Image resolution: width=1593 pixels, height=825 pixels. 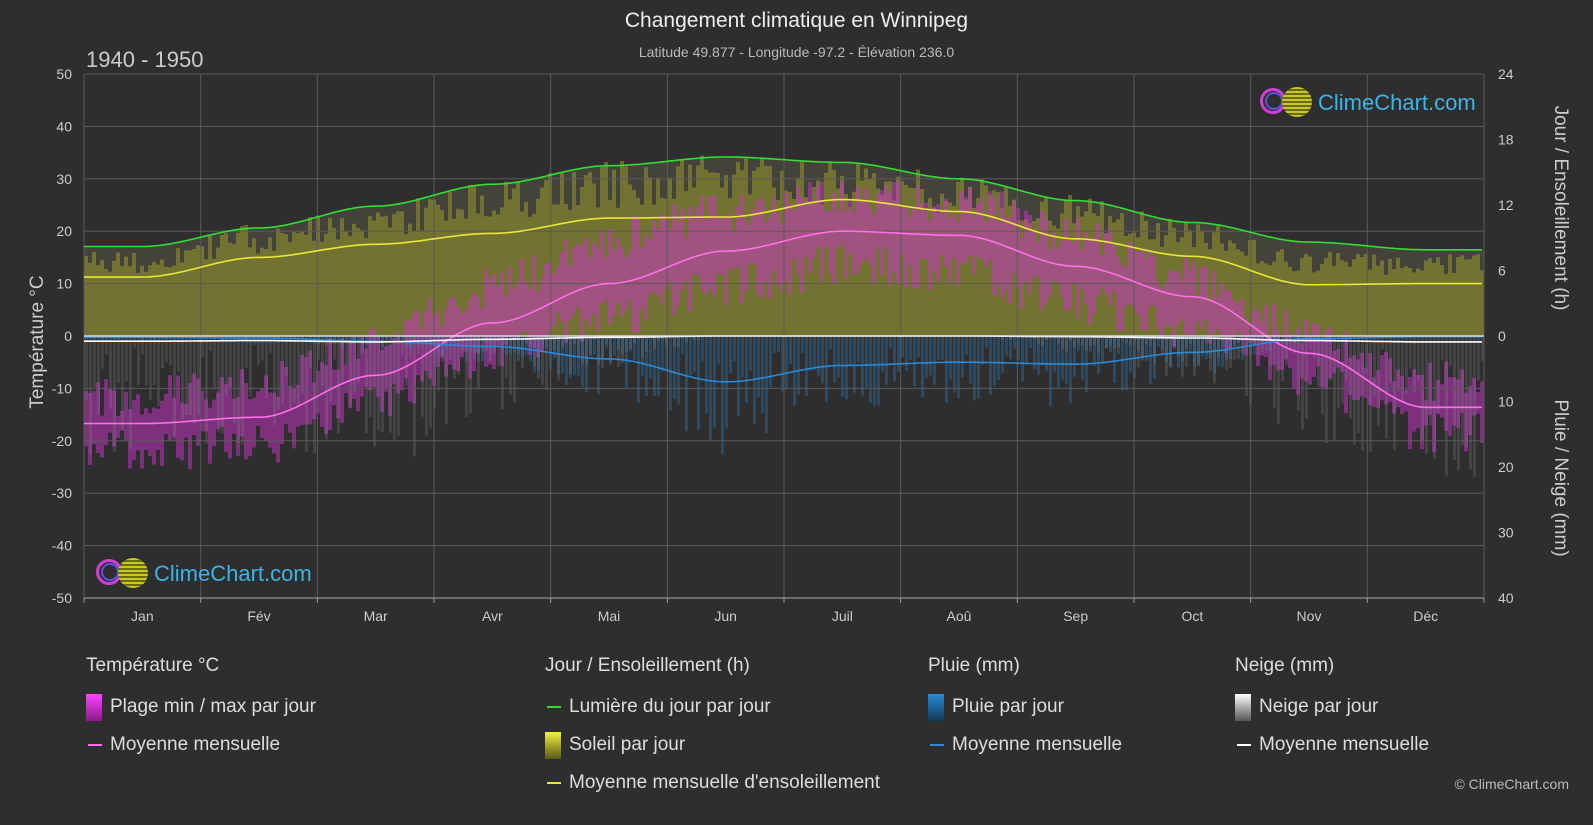 What do you see at coordinates (64, 179) in the screenshot?
I see `y-left-tick-label: 30` at bounding box center [64, 179].